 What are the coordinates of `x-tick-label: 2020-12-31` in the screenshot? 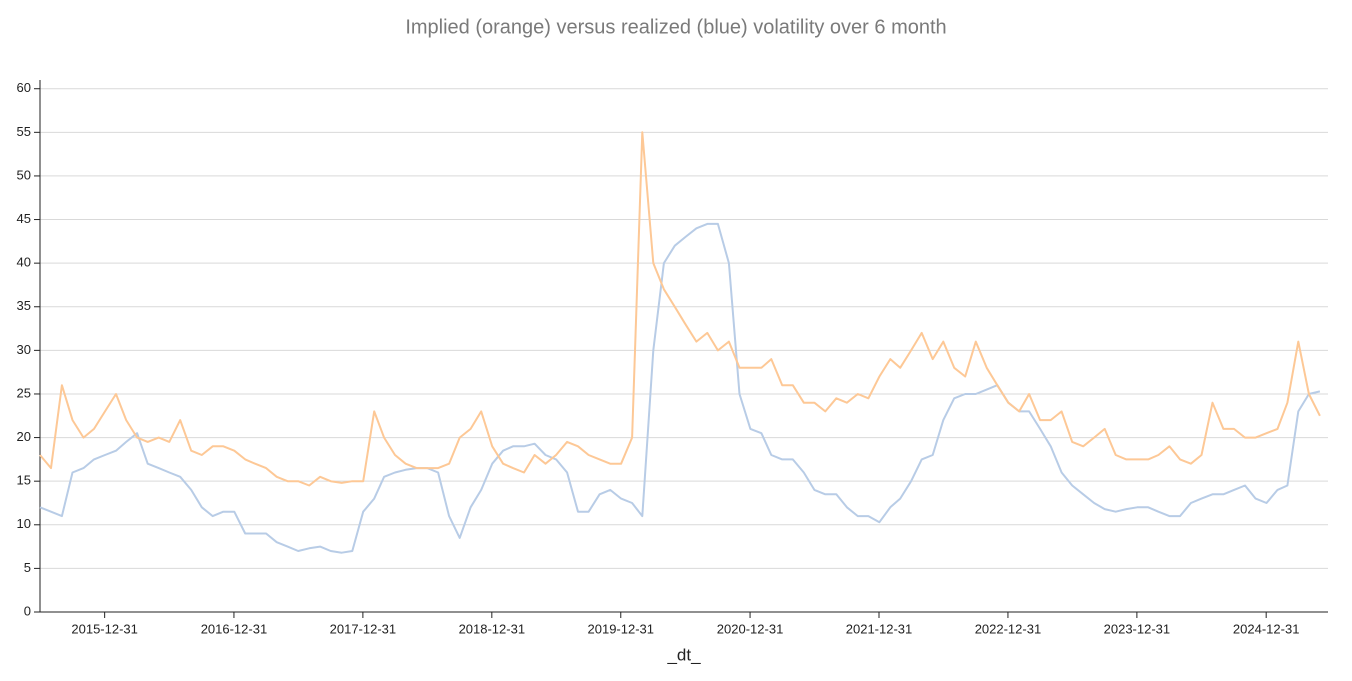 It's located at (750, 628).